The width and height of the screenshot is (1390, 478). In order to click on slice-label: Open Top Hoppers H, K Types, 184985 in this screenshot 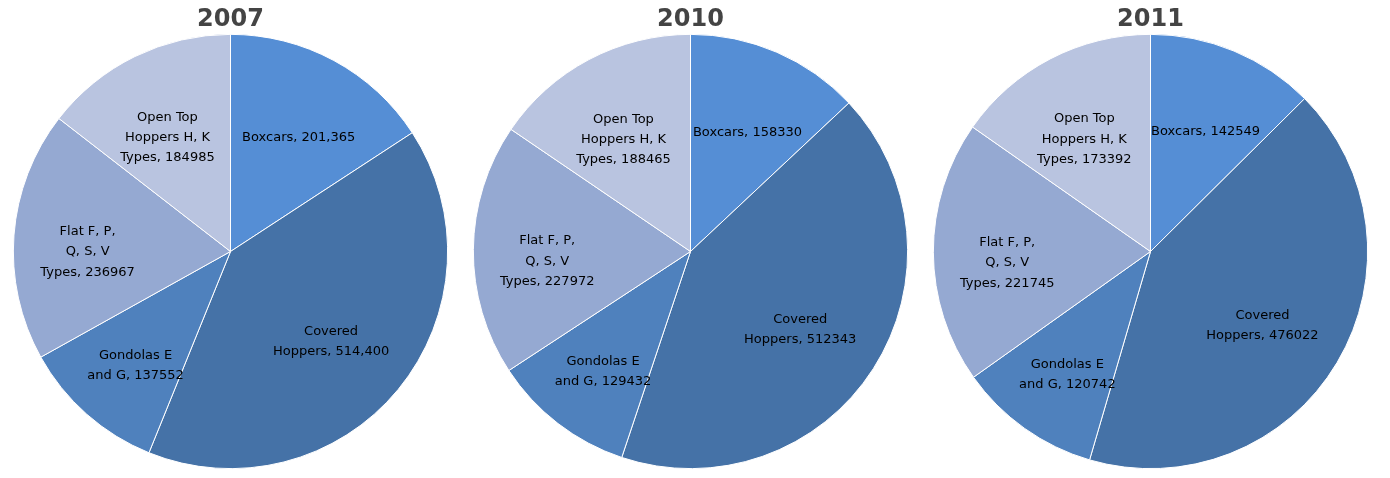, I will do `click(167, 136)`.